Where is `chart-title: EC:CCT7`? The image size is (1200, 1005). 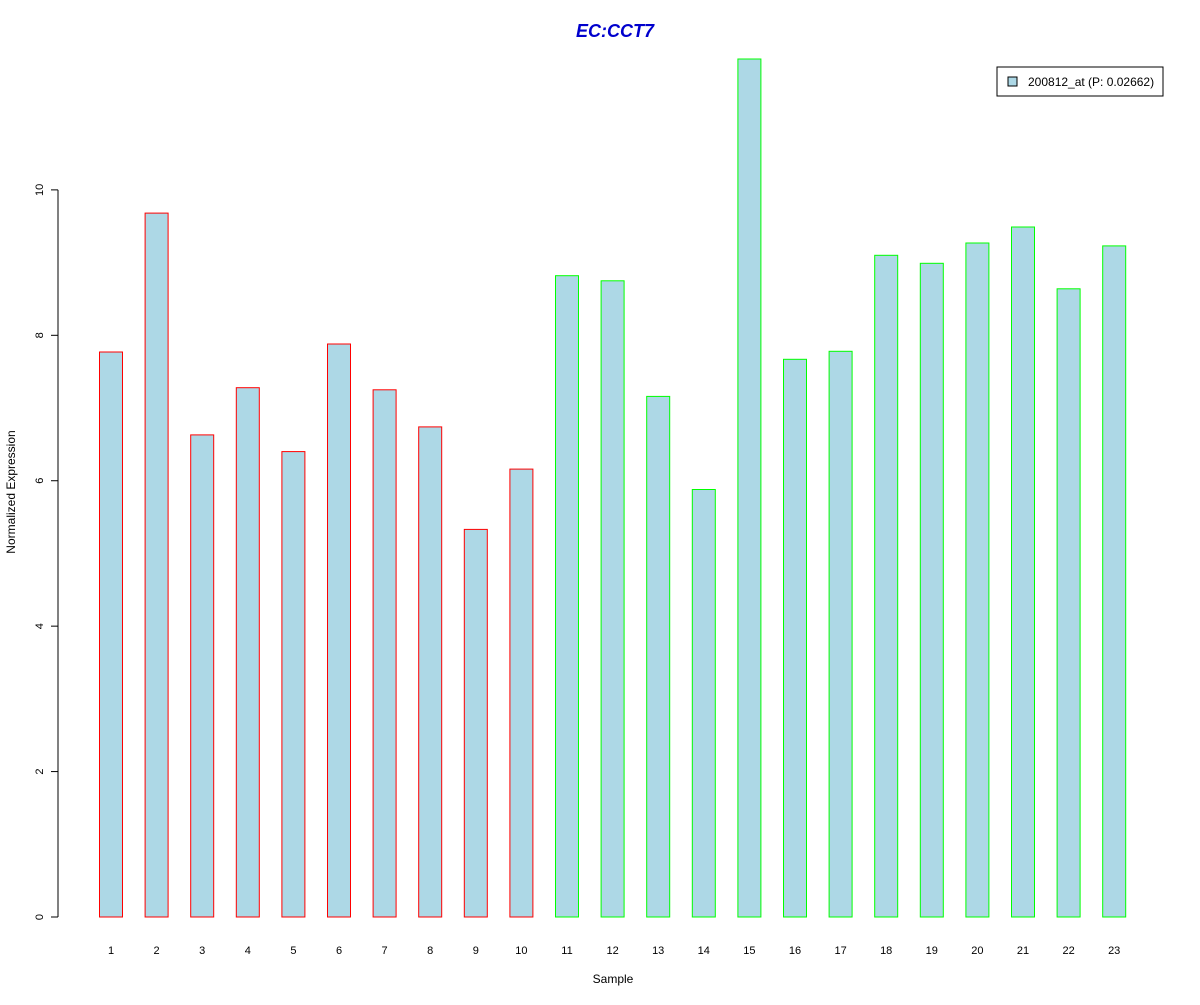 chart-title: EC:CCT7 is located at coordinates (615, 31).